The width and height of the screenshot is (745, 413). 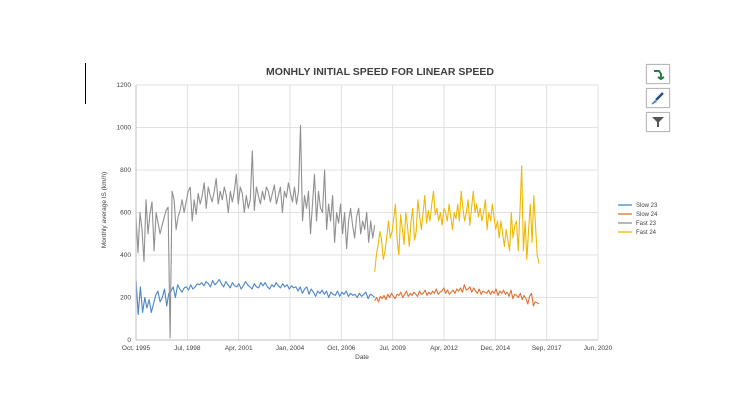 What do you see at coordinates (341, 348) in the screenshot?
I see `x-tick-label: Oct, 2006` at bounding box center [341, 348].